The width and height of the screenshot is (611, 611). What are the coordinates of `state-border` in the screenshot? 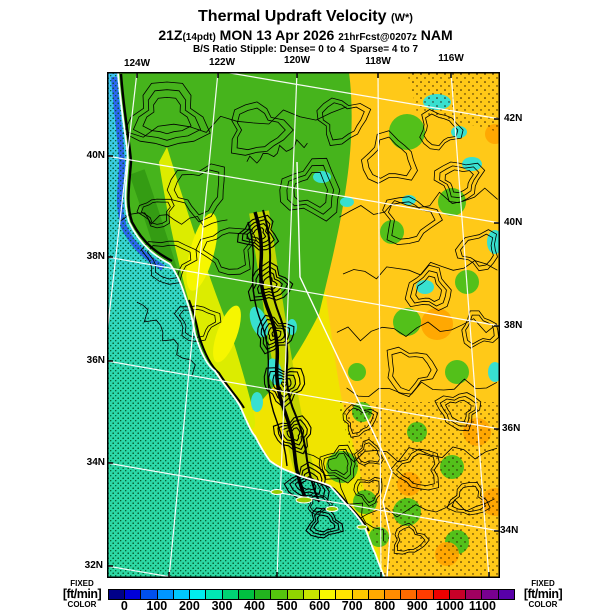 It's located at (344, 370).